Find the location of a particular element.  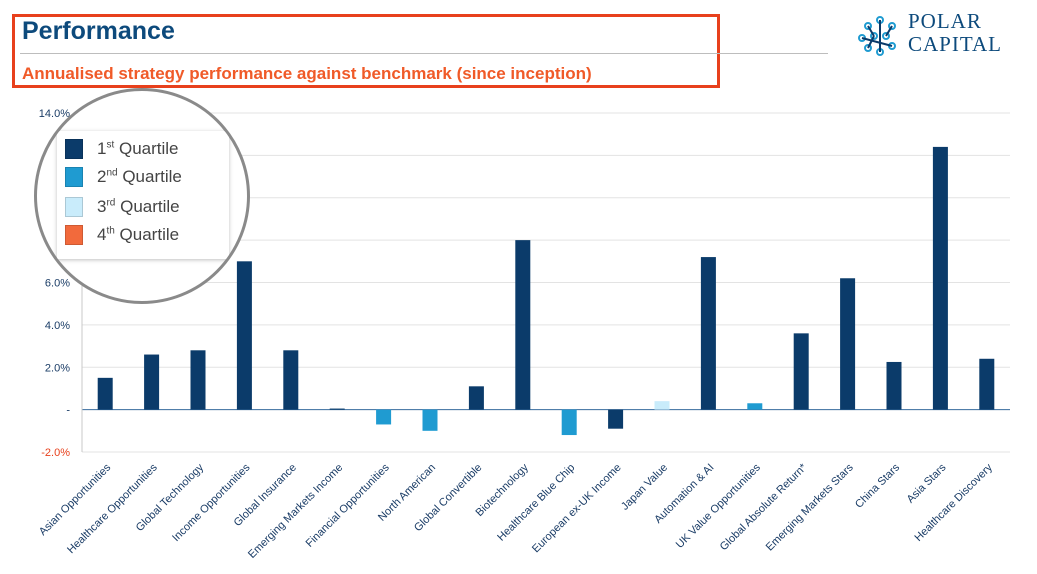

x-tick-label: Emerging Markets Stars is located at coordinates (810, 507).